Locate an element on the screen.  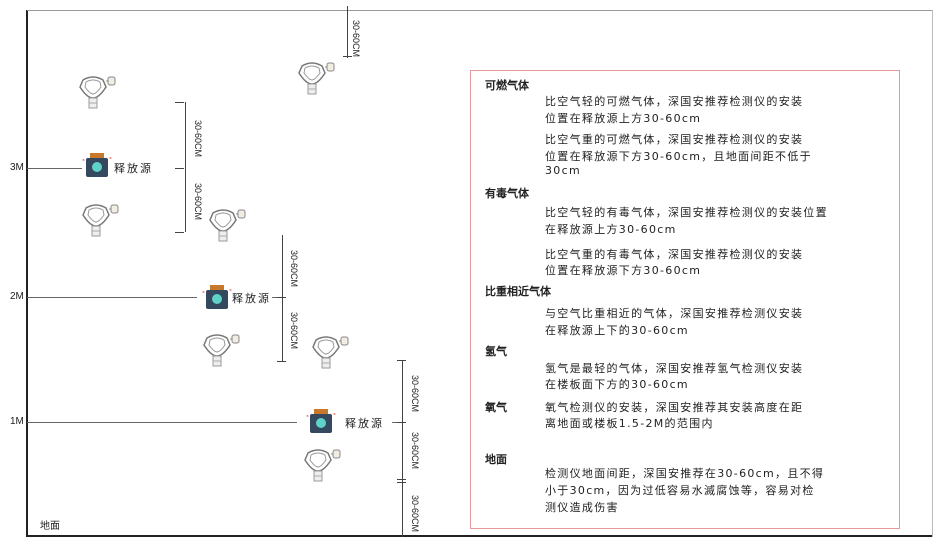
level-2m-line is located at coordinates (112, 297).